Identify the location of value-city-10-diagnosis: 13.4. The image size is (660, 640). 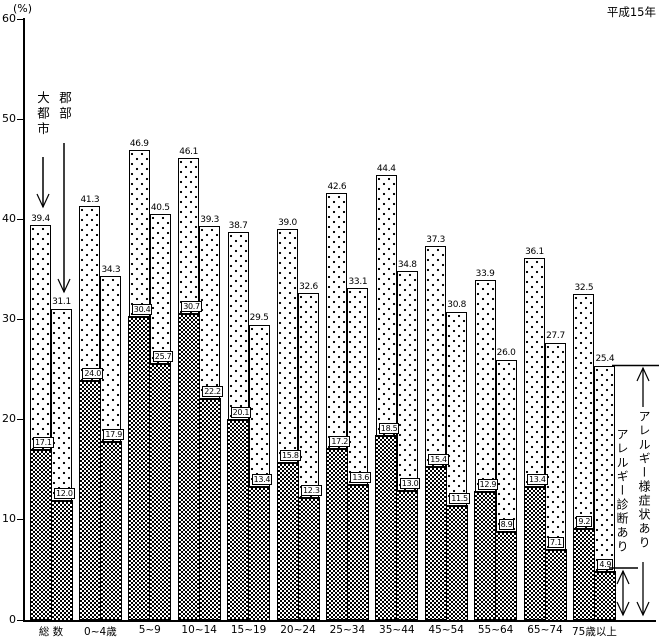
(537, 480).